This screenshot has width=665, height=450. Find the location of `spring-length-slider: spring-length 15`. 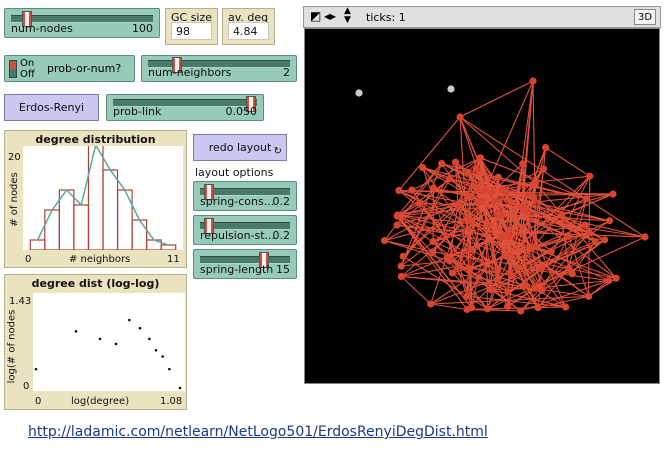

spring-length-slider: spring-length 15 is located at coordinates (245, 264).